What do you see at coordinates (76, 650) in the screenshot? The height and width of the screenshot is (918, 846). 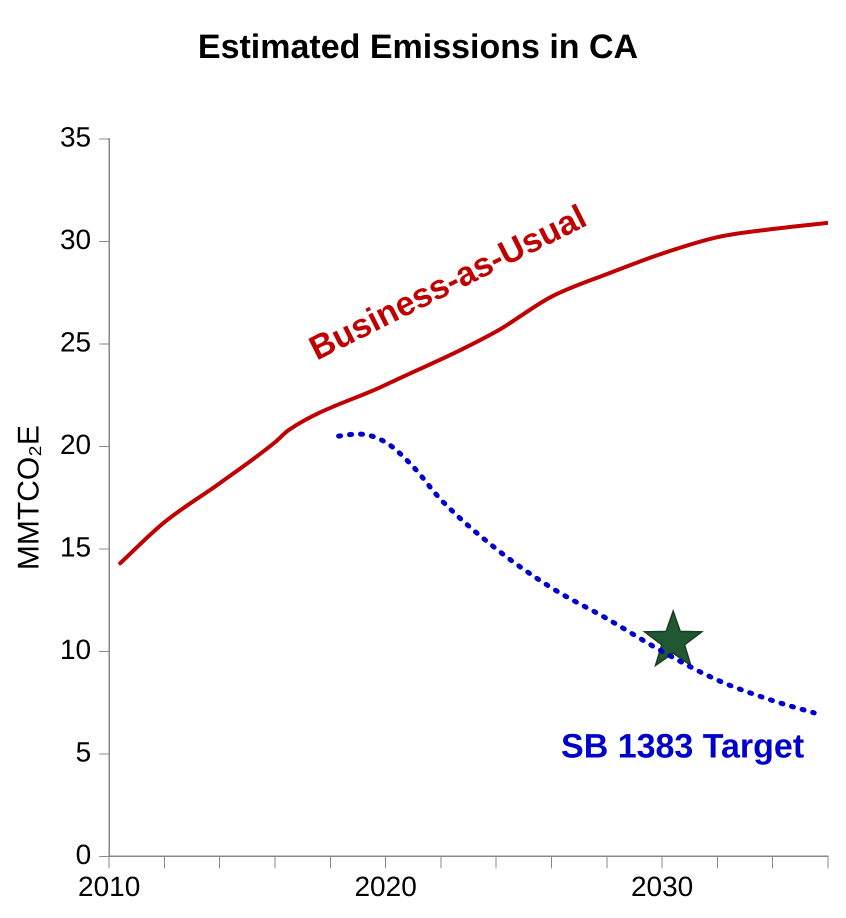 I see `y-tick-label: 10` at bounding box center [76, 650].